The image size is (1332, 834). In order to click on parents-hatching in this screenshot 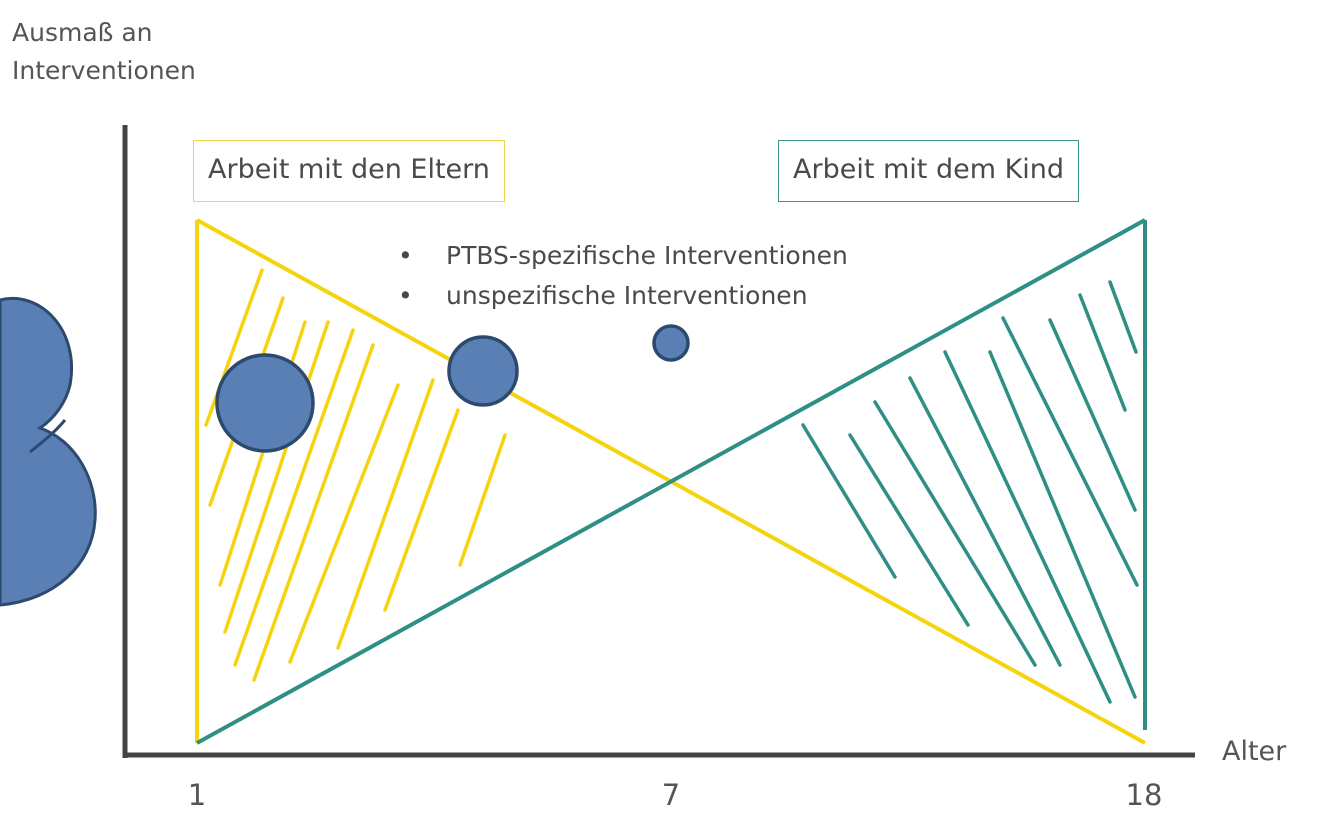, I will do `click(355, 475)`.